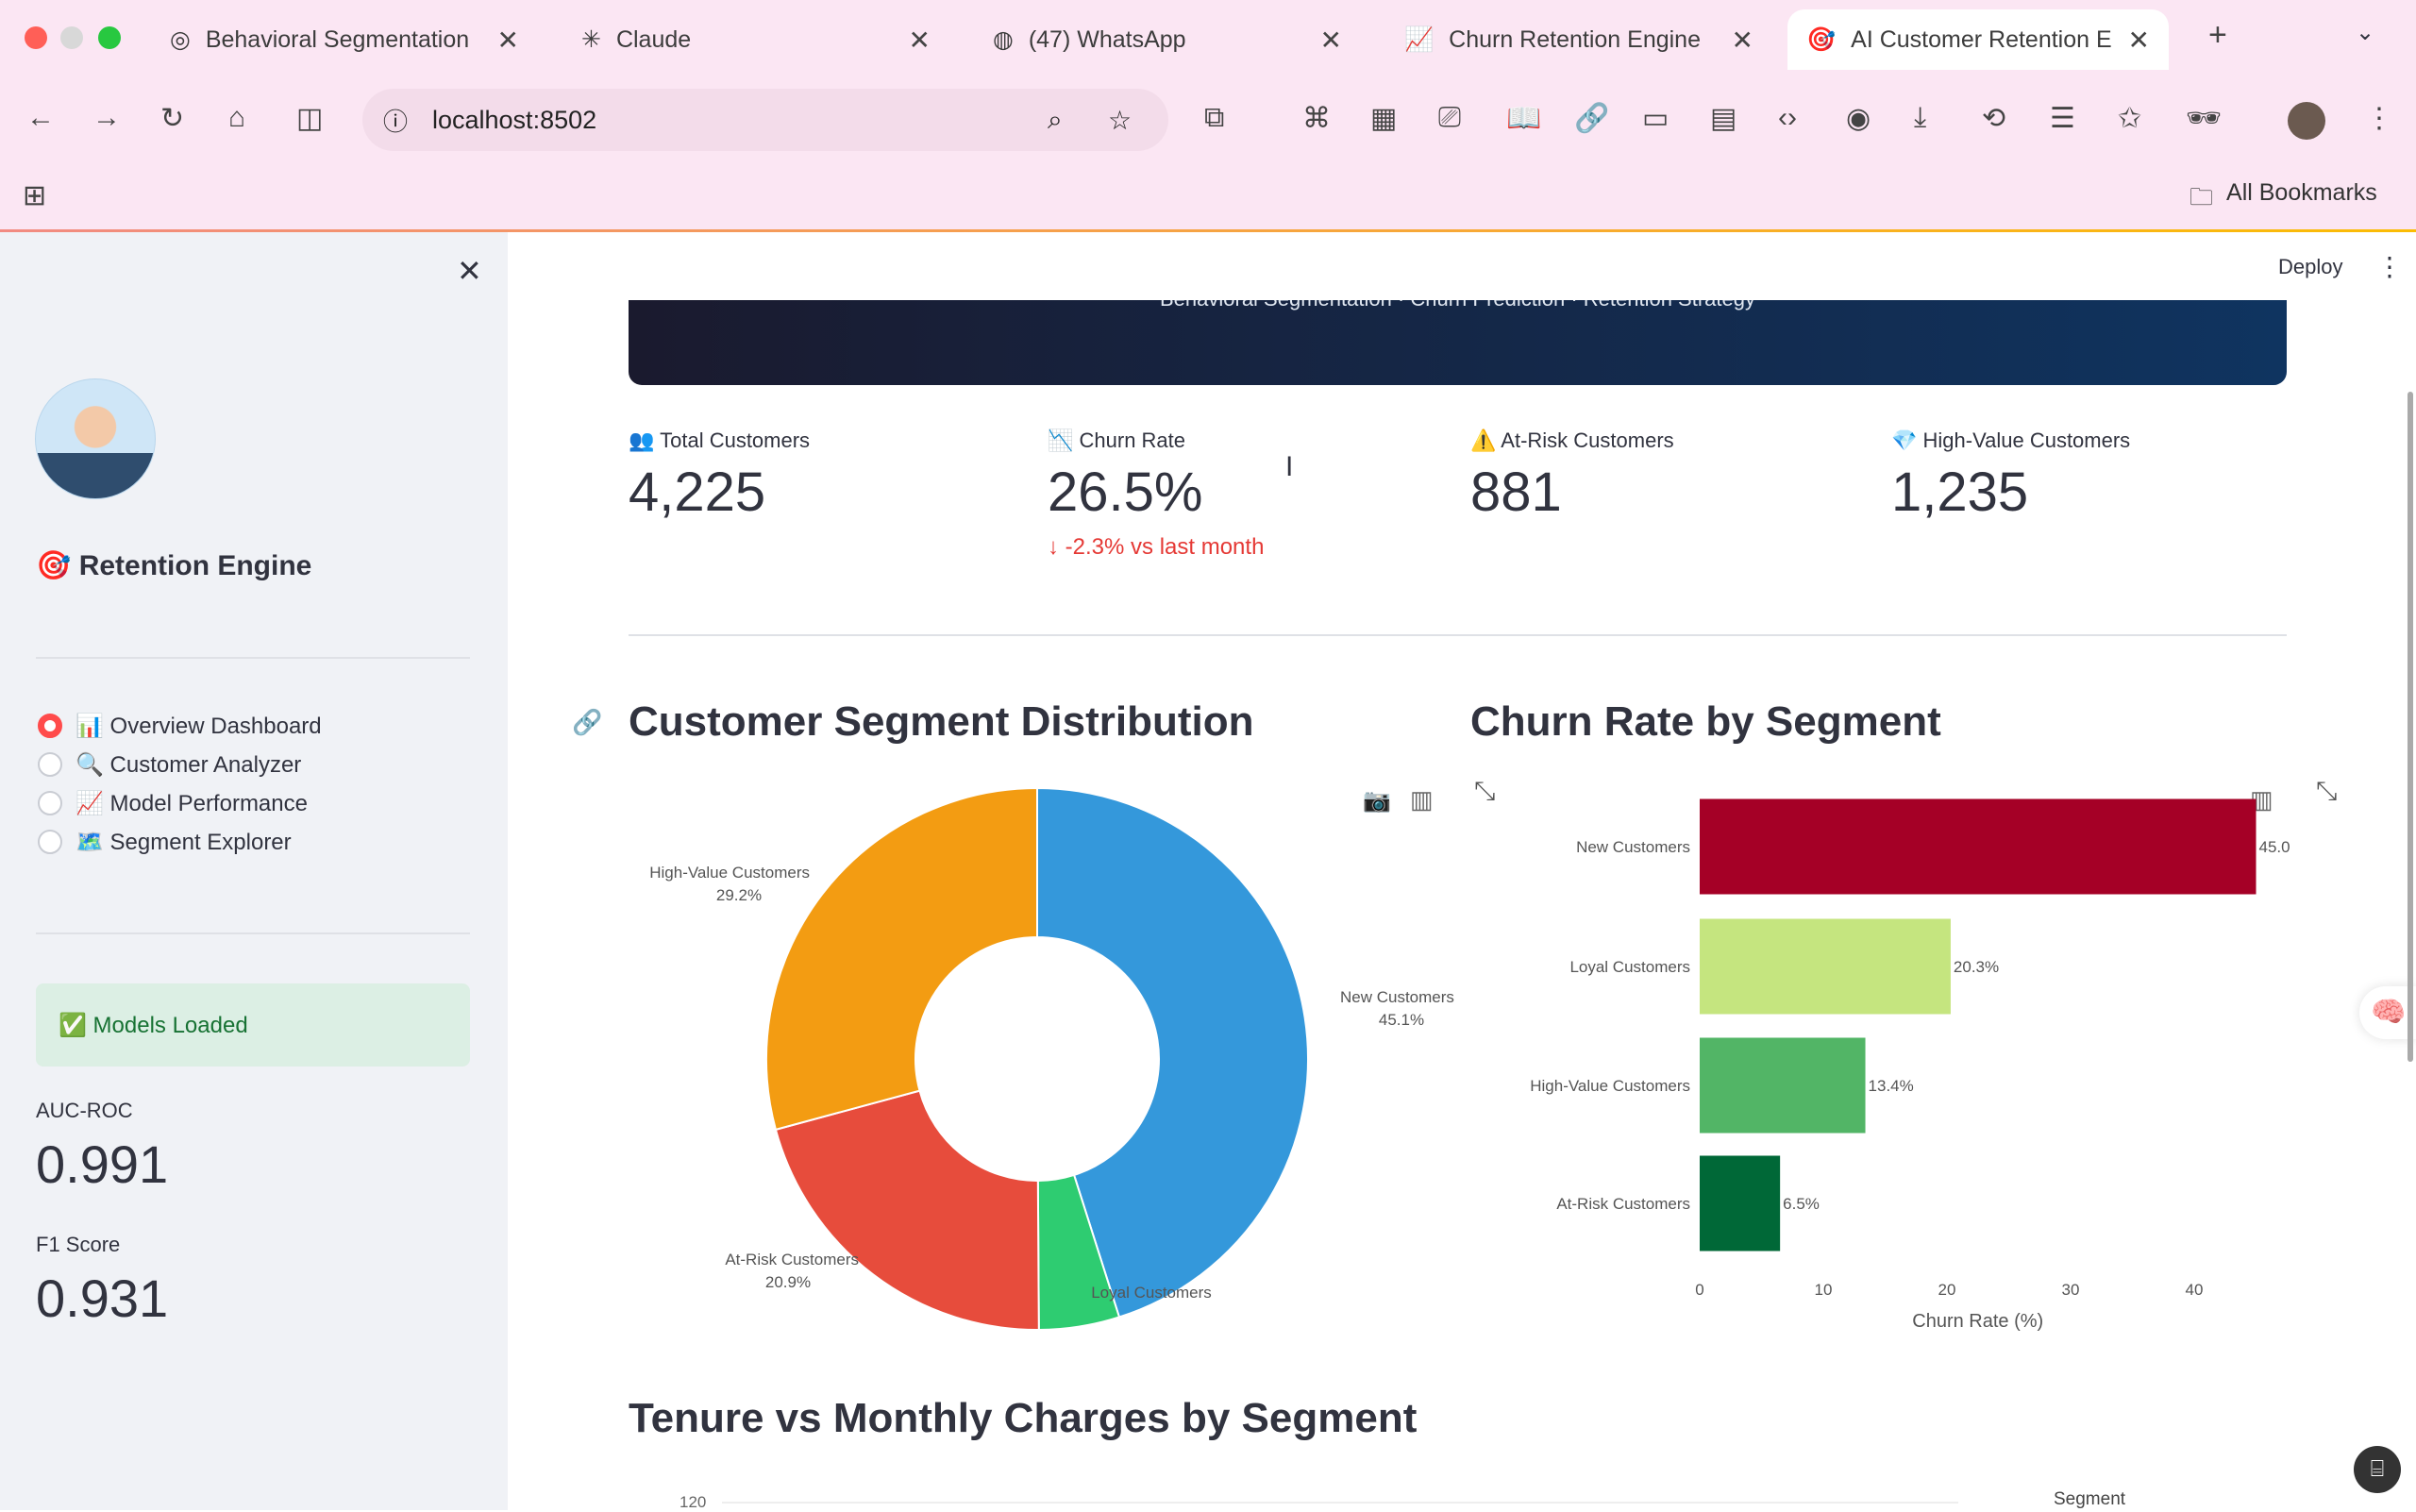 This screenshot has height=1512, width=2416. I want to click on section-title-segment-distribution: Customer Segment Distribution, so click(941, 721).